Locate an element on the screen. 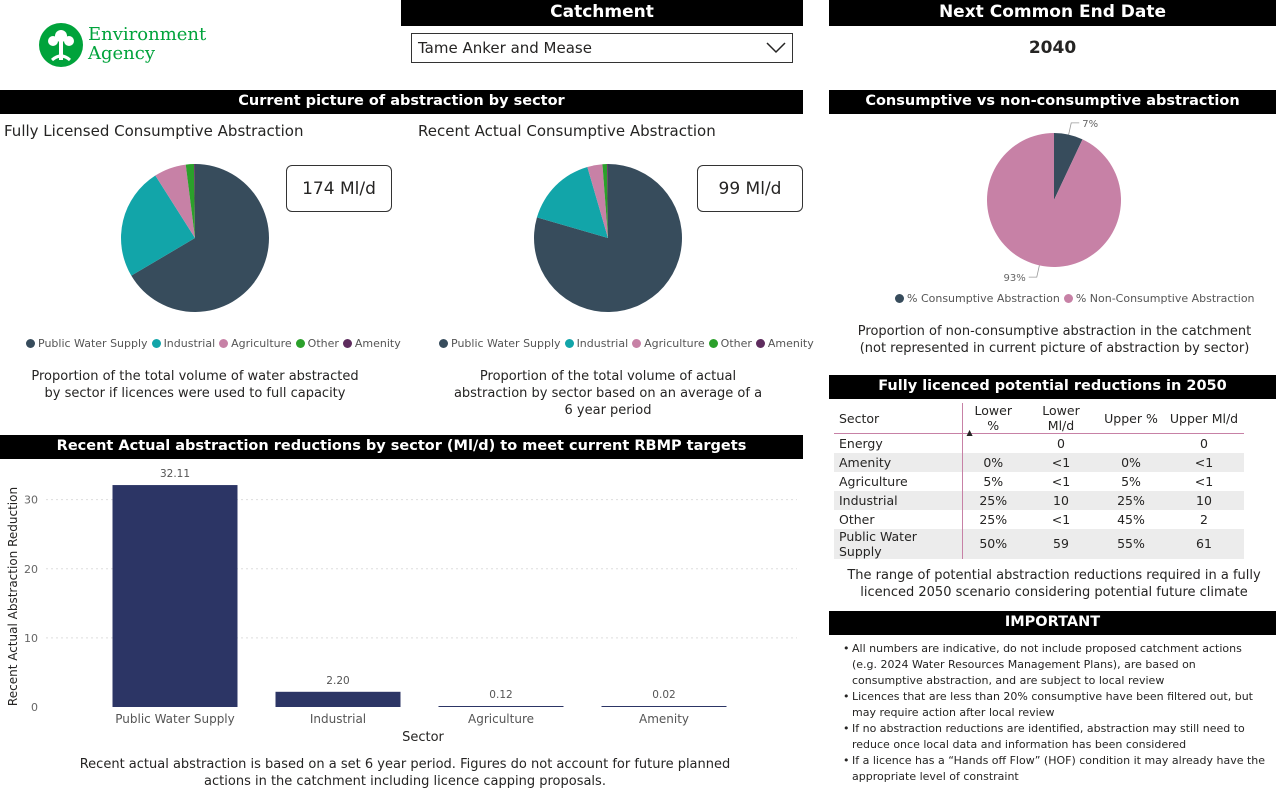  legend-item: % Consumptive Abstraction is located at coordinates (977, 298).